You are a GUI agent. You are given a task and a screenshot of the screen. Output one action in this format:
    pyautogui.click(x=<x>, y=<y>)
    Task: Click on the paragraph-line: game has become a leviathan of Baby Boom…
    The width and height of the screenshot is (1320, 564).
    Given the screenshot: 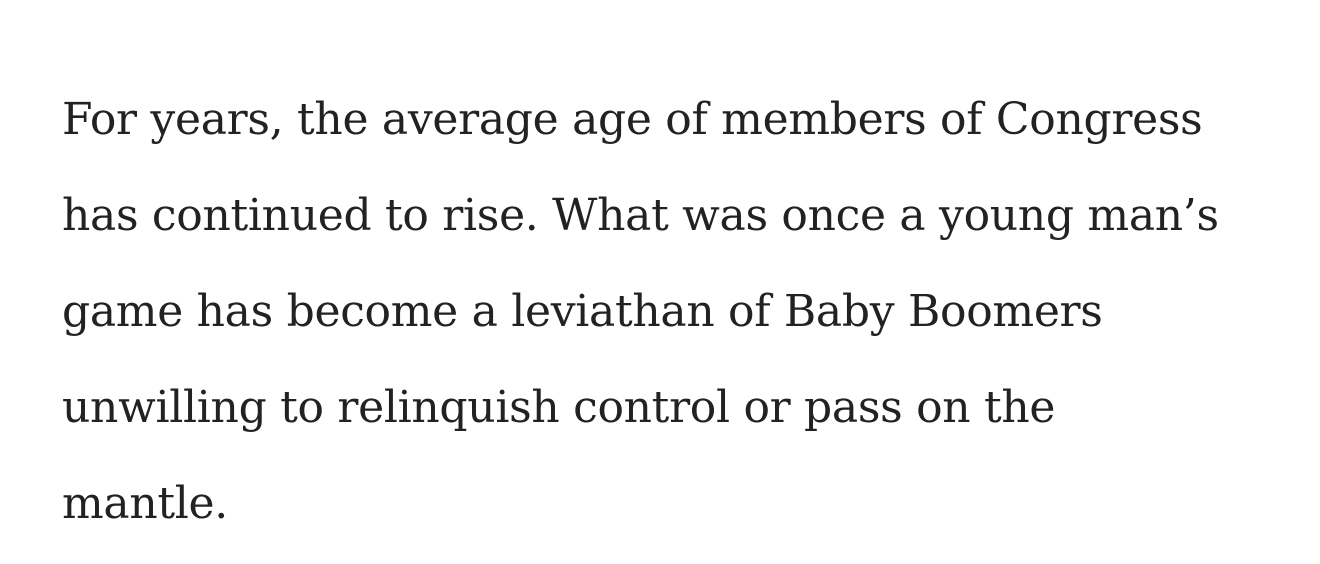 What is the action you would take?
    pyautogui.click(x=582, y=311)
    